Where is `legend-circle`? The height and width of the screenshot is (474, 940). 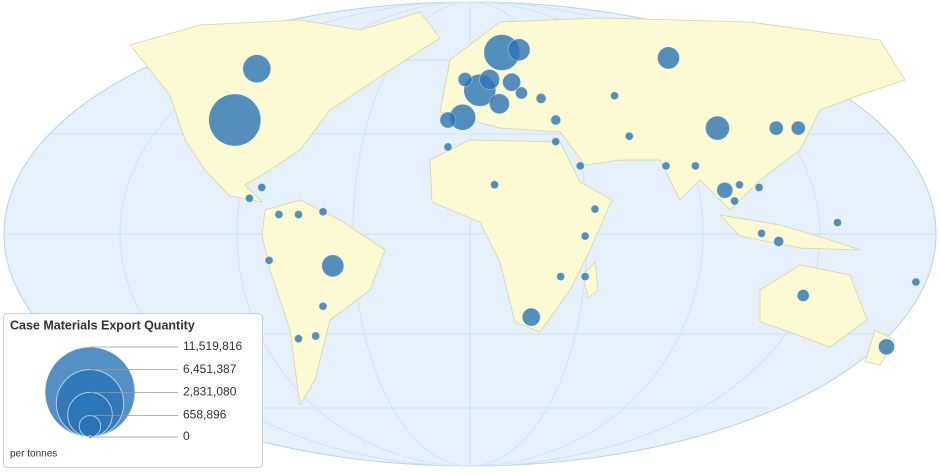 legend-circle is located at coordinates (90, 426).